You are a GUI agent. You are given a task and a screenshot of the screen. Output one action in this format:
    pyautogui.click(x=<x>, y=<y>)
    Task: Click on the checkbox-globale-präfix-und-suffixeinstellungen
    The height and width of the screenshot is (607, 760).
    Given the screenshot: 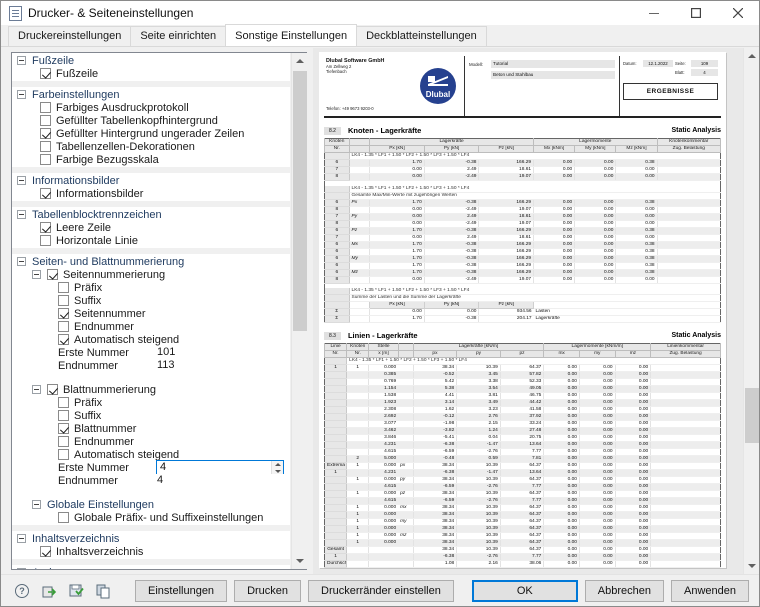 What is the action you would take?
    pyautogui.click(x=63, y=517)
    